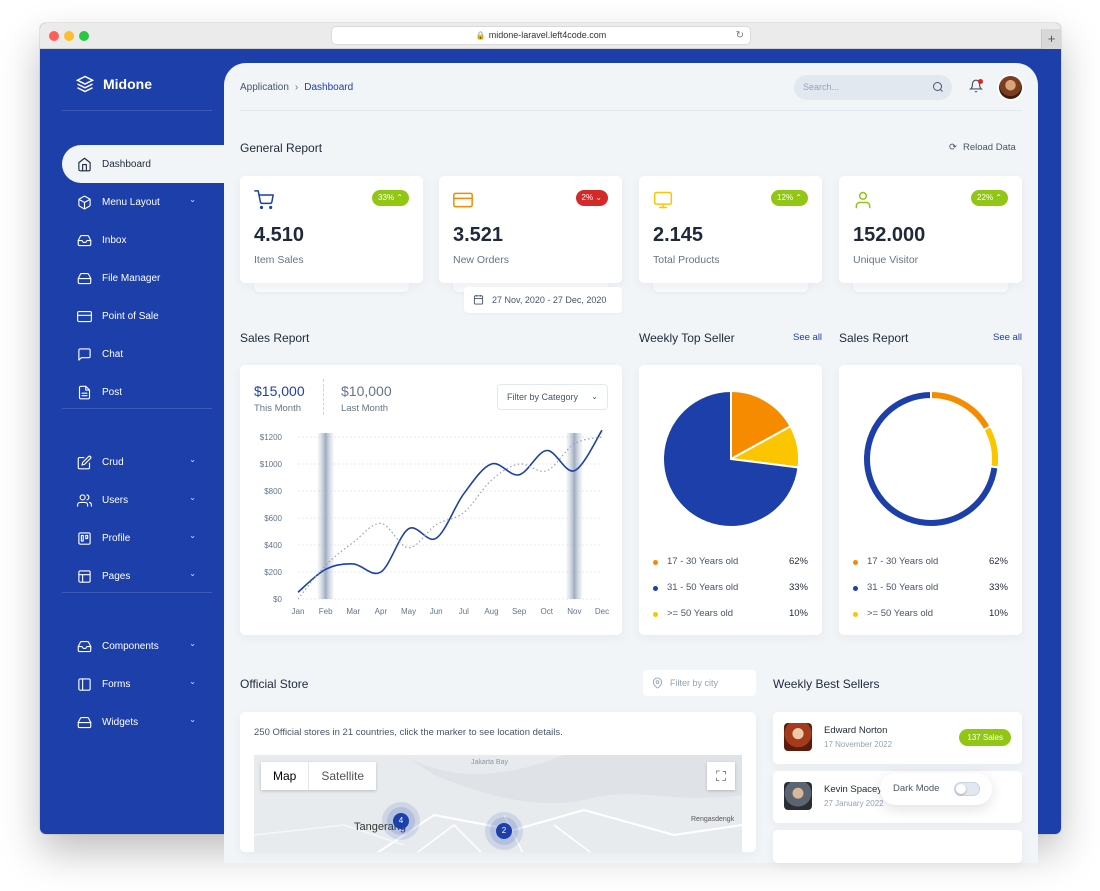 This screenshot has height=891, width=1100. What do you see at coordinates (591, 198) in the screenshot?
I see `trend-badge: 2% ⌄` at bounding box center [591, 198].